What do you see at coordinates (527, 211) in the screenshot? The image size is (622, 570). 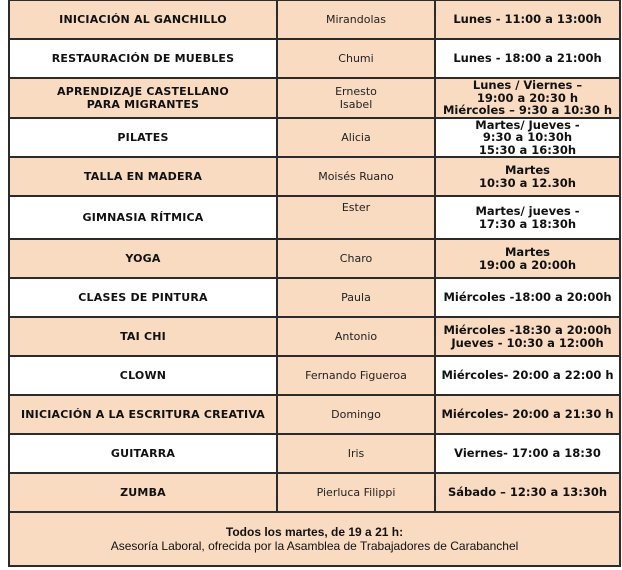 I see `schedule-cell-line: Martes/ jueves -` at bounding box center [527, 211].